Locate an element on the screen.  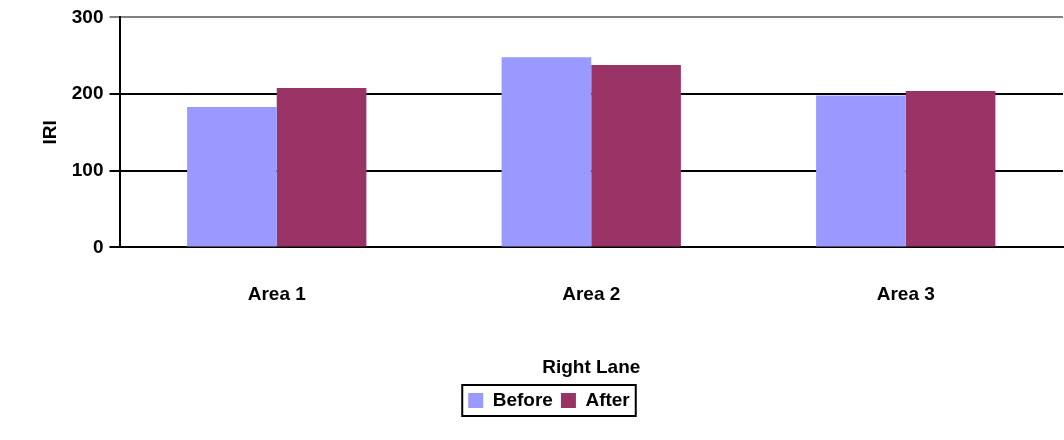
x-tick-label: Area 1 is located at coordinates (277, 294).